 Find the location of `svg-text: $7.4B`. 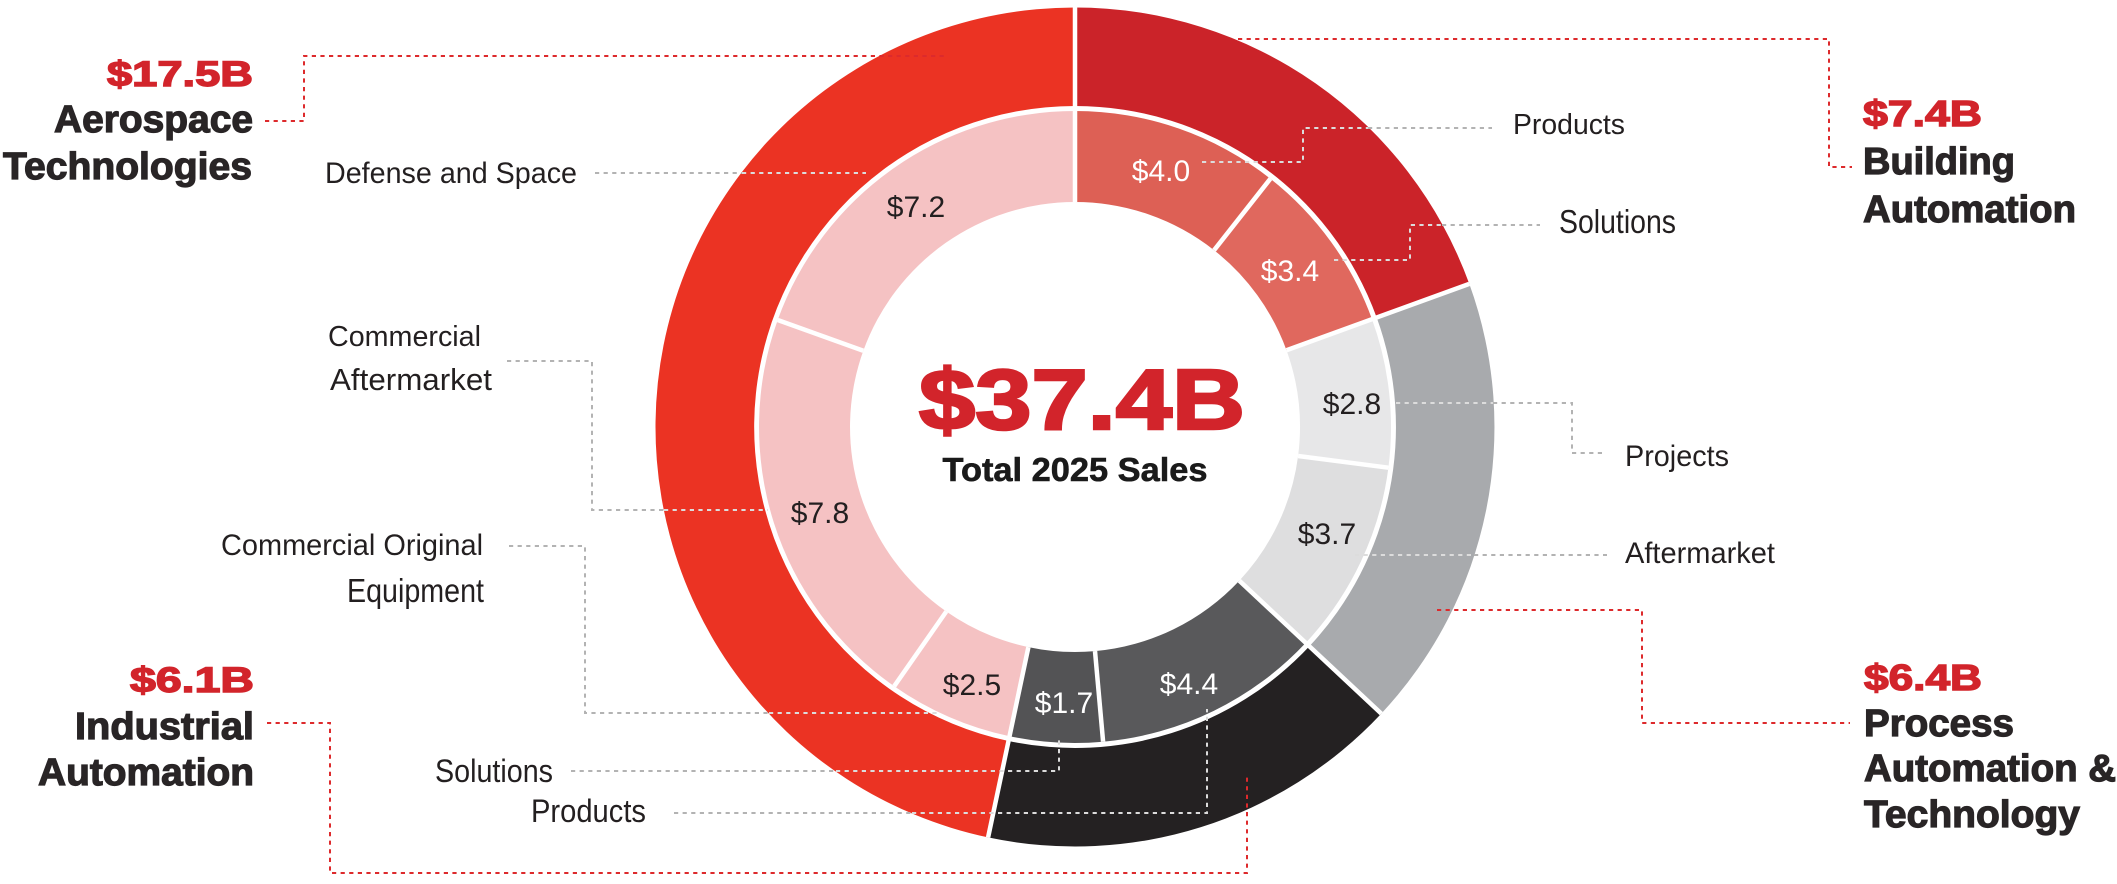

svg-text: $7.4B is located at coordinates (1922, 113).